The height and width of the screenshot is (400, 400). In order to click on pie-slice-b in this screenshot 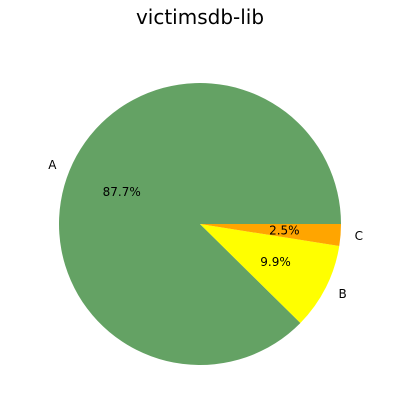, I will do `click(270, 273)`.